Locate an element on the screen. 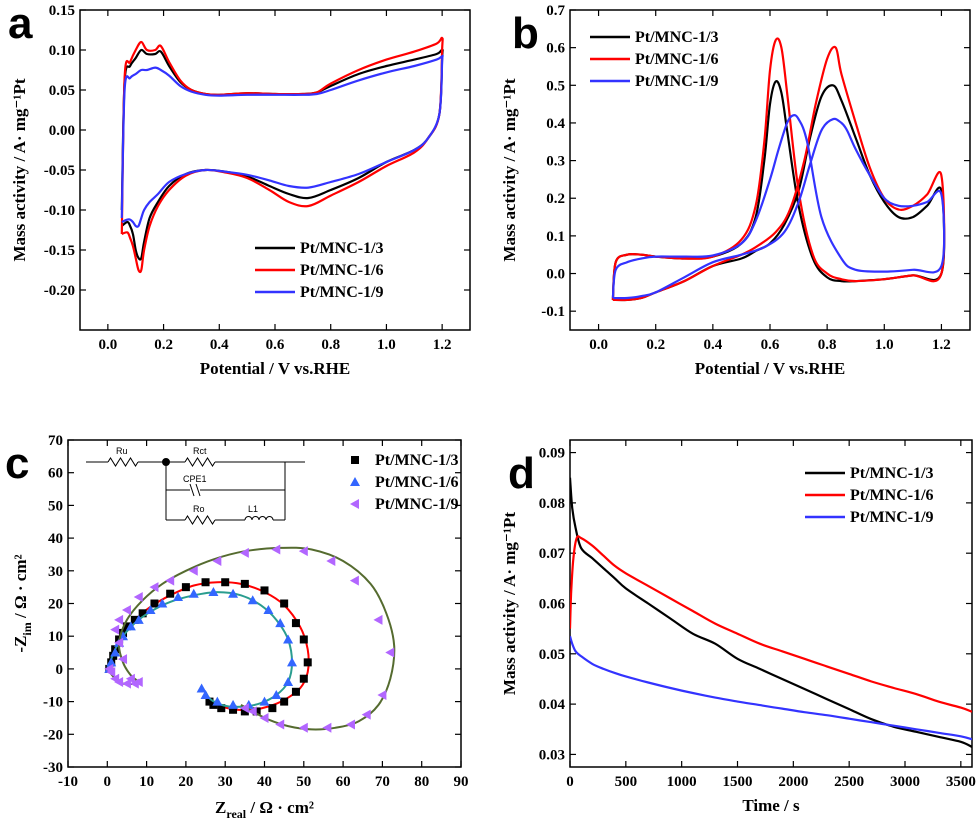 The width and height of the screenshot is (980, 825). panel-letter: a is located at coordinates (20, 24).